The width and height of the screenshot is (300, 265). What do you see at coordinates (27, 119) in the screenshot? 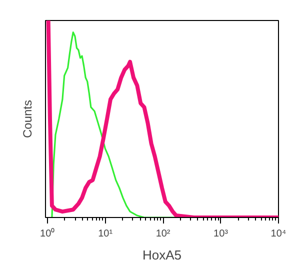
I see `y-axis-title: Counts` at bounding box center [27, 119].